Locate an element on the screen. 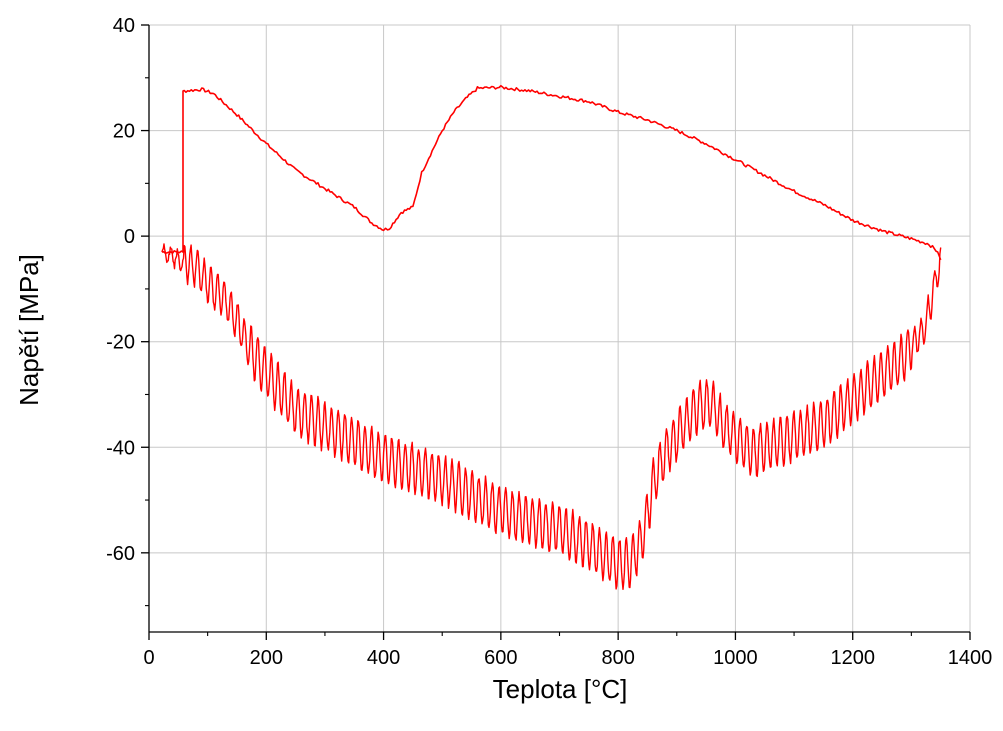 Image resolution: width=1003 pixels, height=731 pixels. x-tick-label: 1200 is located at coordinates (852, 658).